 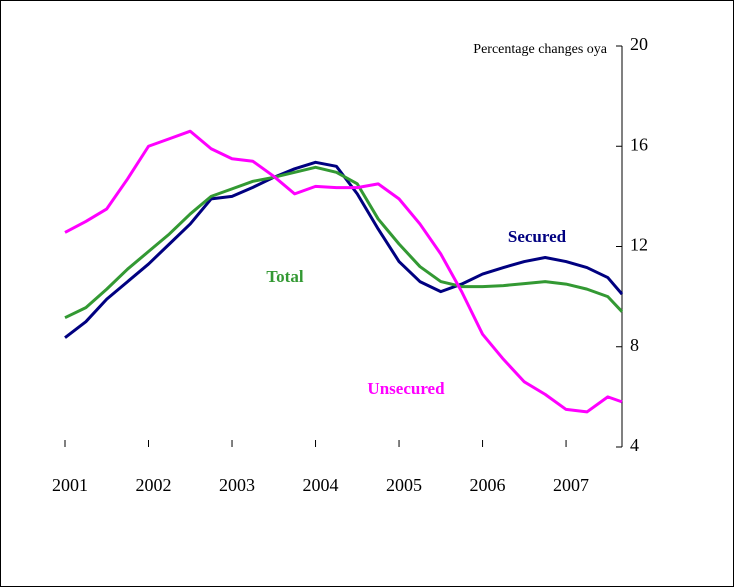 I want to click on x-tick-label: 2003, so click(x=237, y=485).